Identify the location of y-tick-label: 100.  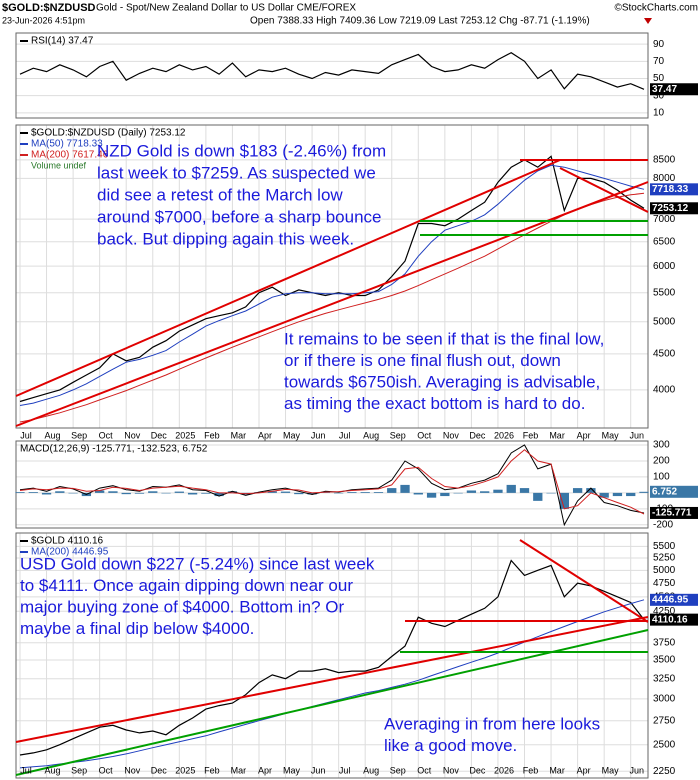
(661, 477).